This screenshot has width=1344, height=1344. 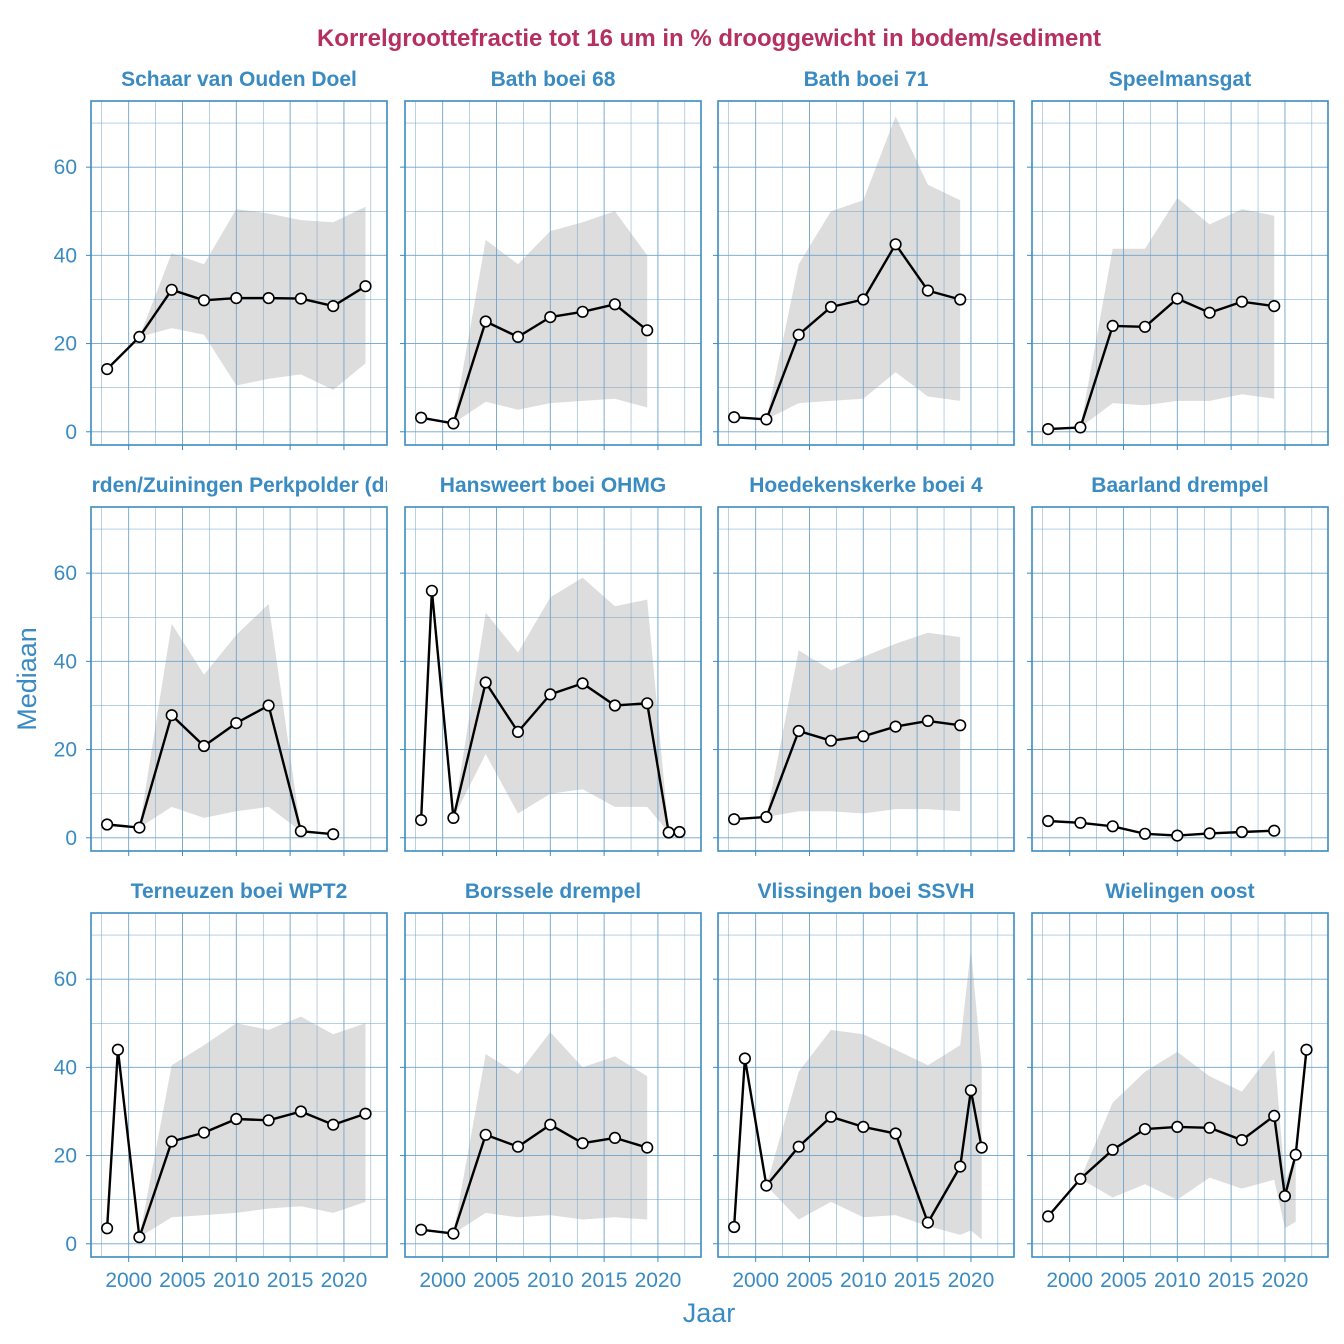 What do you see at coordinates (1285, 1280) in the screenshot?
I see `x-tick-label: 2020` at bounding box center [1285, 1280].